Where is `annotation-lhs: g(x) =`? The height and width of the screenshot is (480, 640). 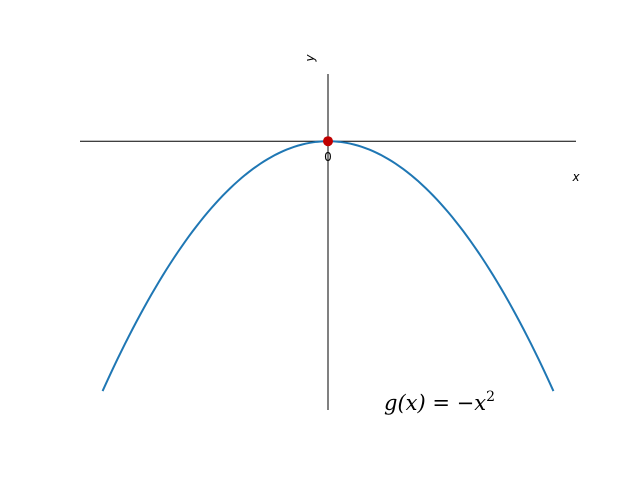 annotation-lhs: g(x) = is located at coordinates (420, 403).